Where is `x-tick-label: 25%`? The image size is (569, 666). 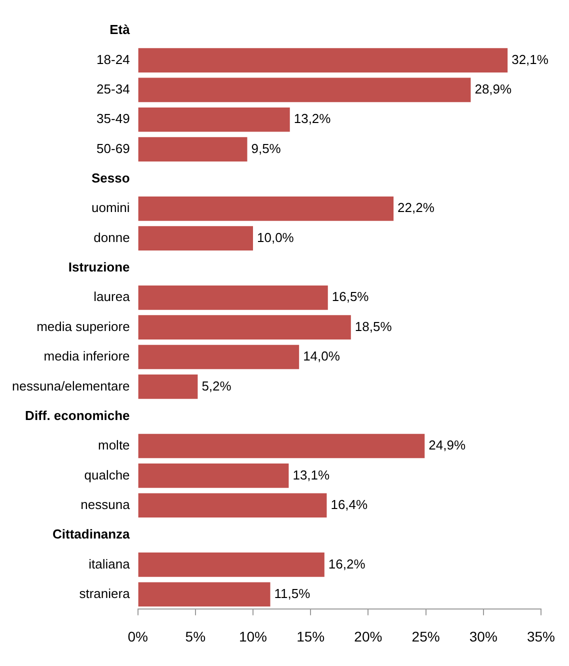
x-tick-label: 25% is located at coordinates (426, 636).